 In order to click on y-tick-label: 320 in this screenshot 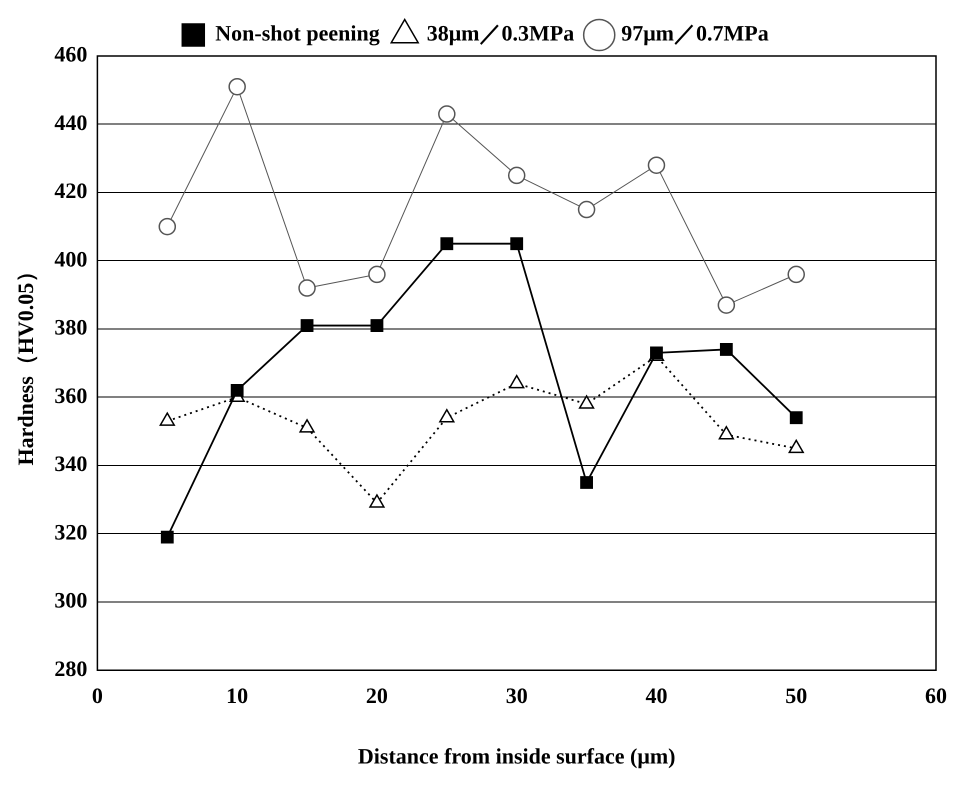, I will do `click(71, 531)`.